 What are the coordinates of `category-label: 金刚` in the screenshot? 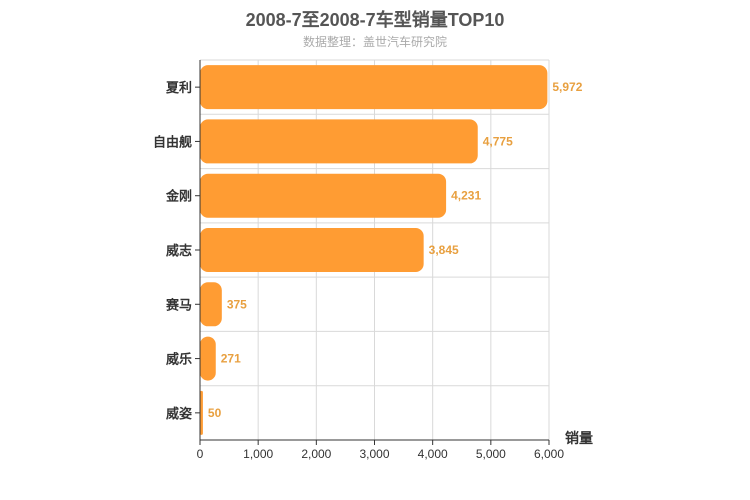 It's located at (178, 196).